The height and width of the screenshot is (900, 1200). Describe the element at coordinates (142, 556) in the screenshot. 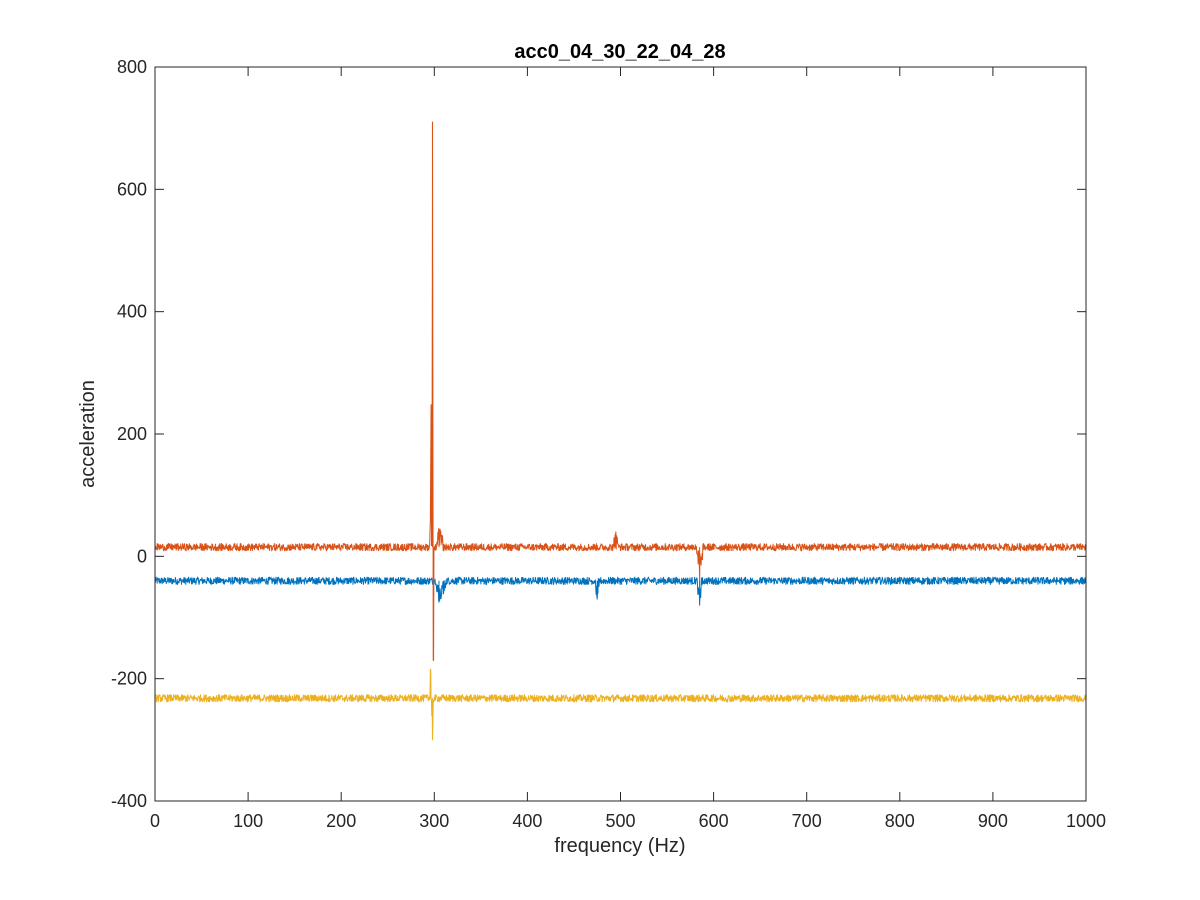

I see `y-tick-label: 0` at that location.